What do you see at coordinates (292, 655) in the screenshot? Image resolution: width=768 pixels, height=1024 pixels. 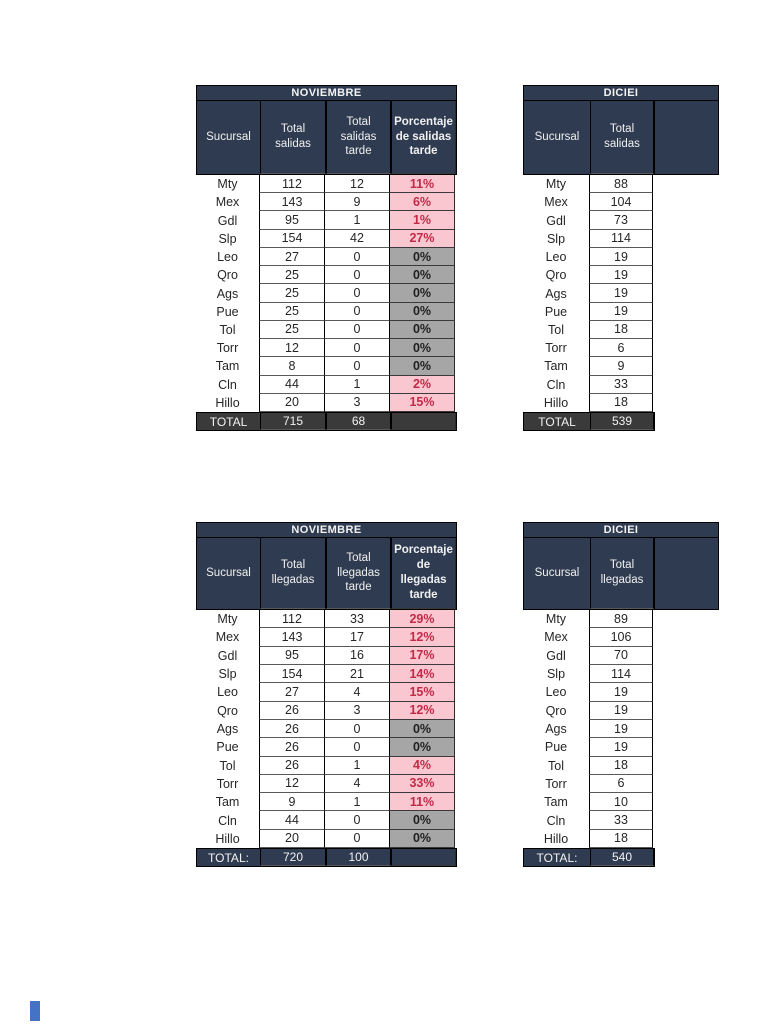 I see `value-cell: 95` at bounding box center [292, 655].